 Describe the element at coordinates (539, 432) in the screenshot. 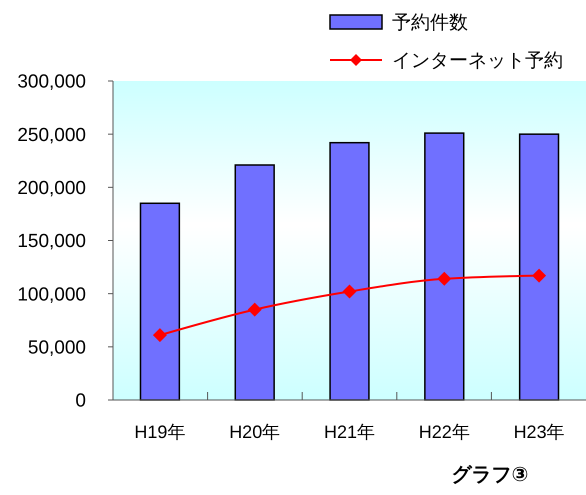

I see `x-tick-label: H23年` at that location.